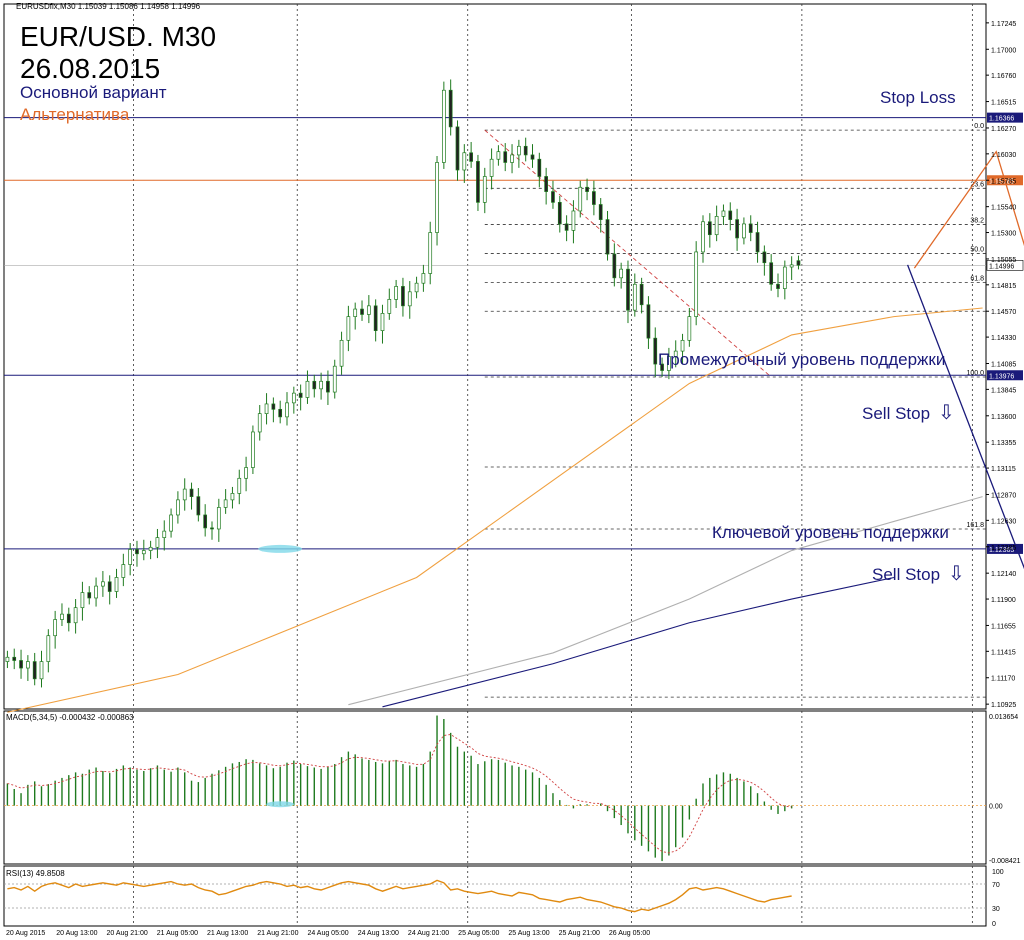  What do you see at coordinates (996, 807) in the screenshot?
I see `macd-axis-label: 0.00` at bounding box center [996, 807].